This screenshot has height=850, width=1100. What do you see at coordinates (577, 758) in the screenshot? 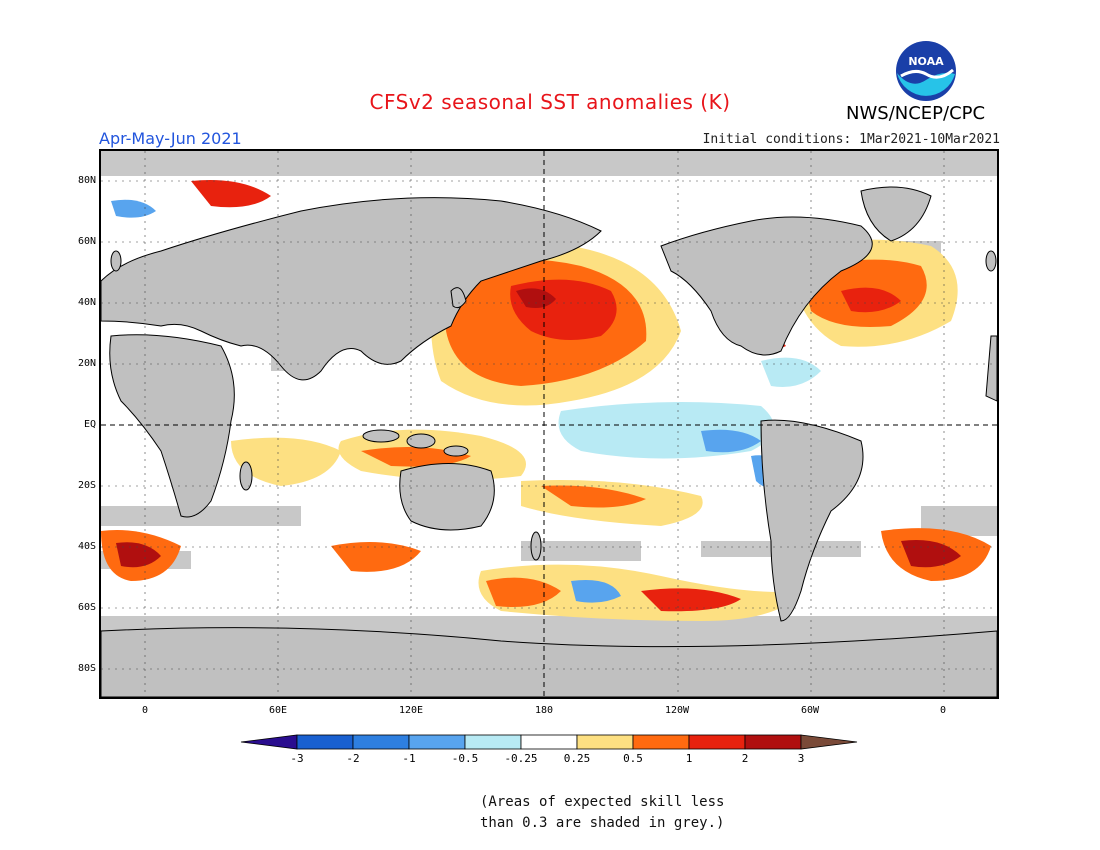
I see `colorbar-label: 0.25` at bounding box center [577, 758].